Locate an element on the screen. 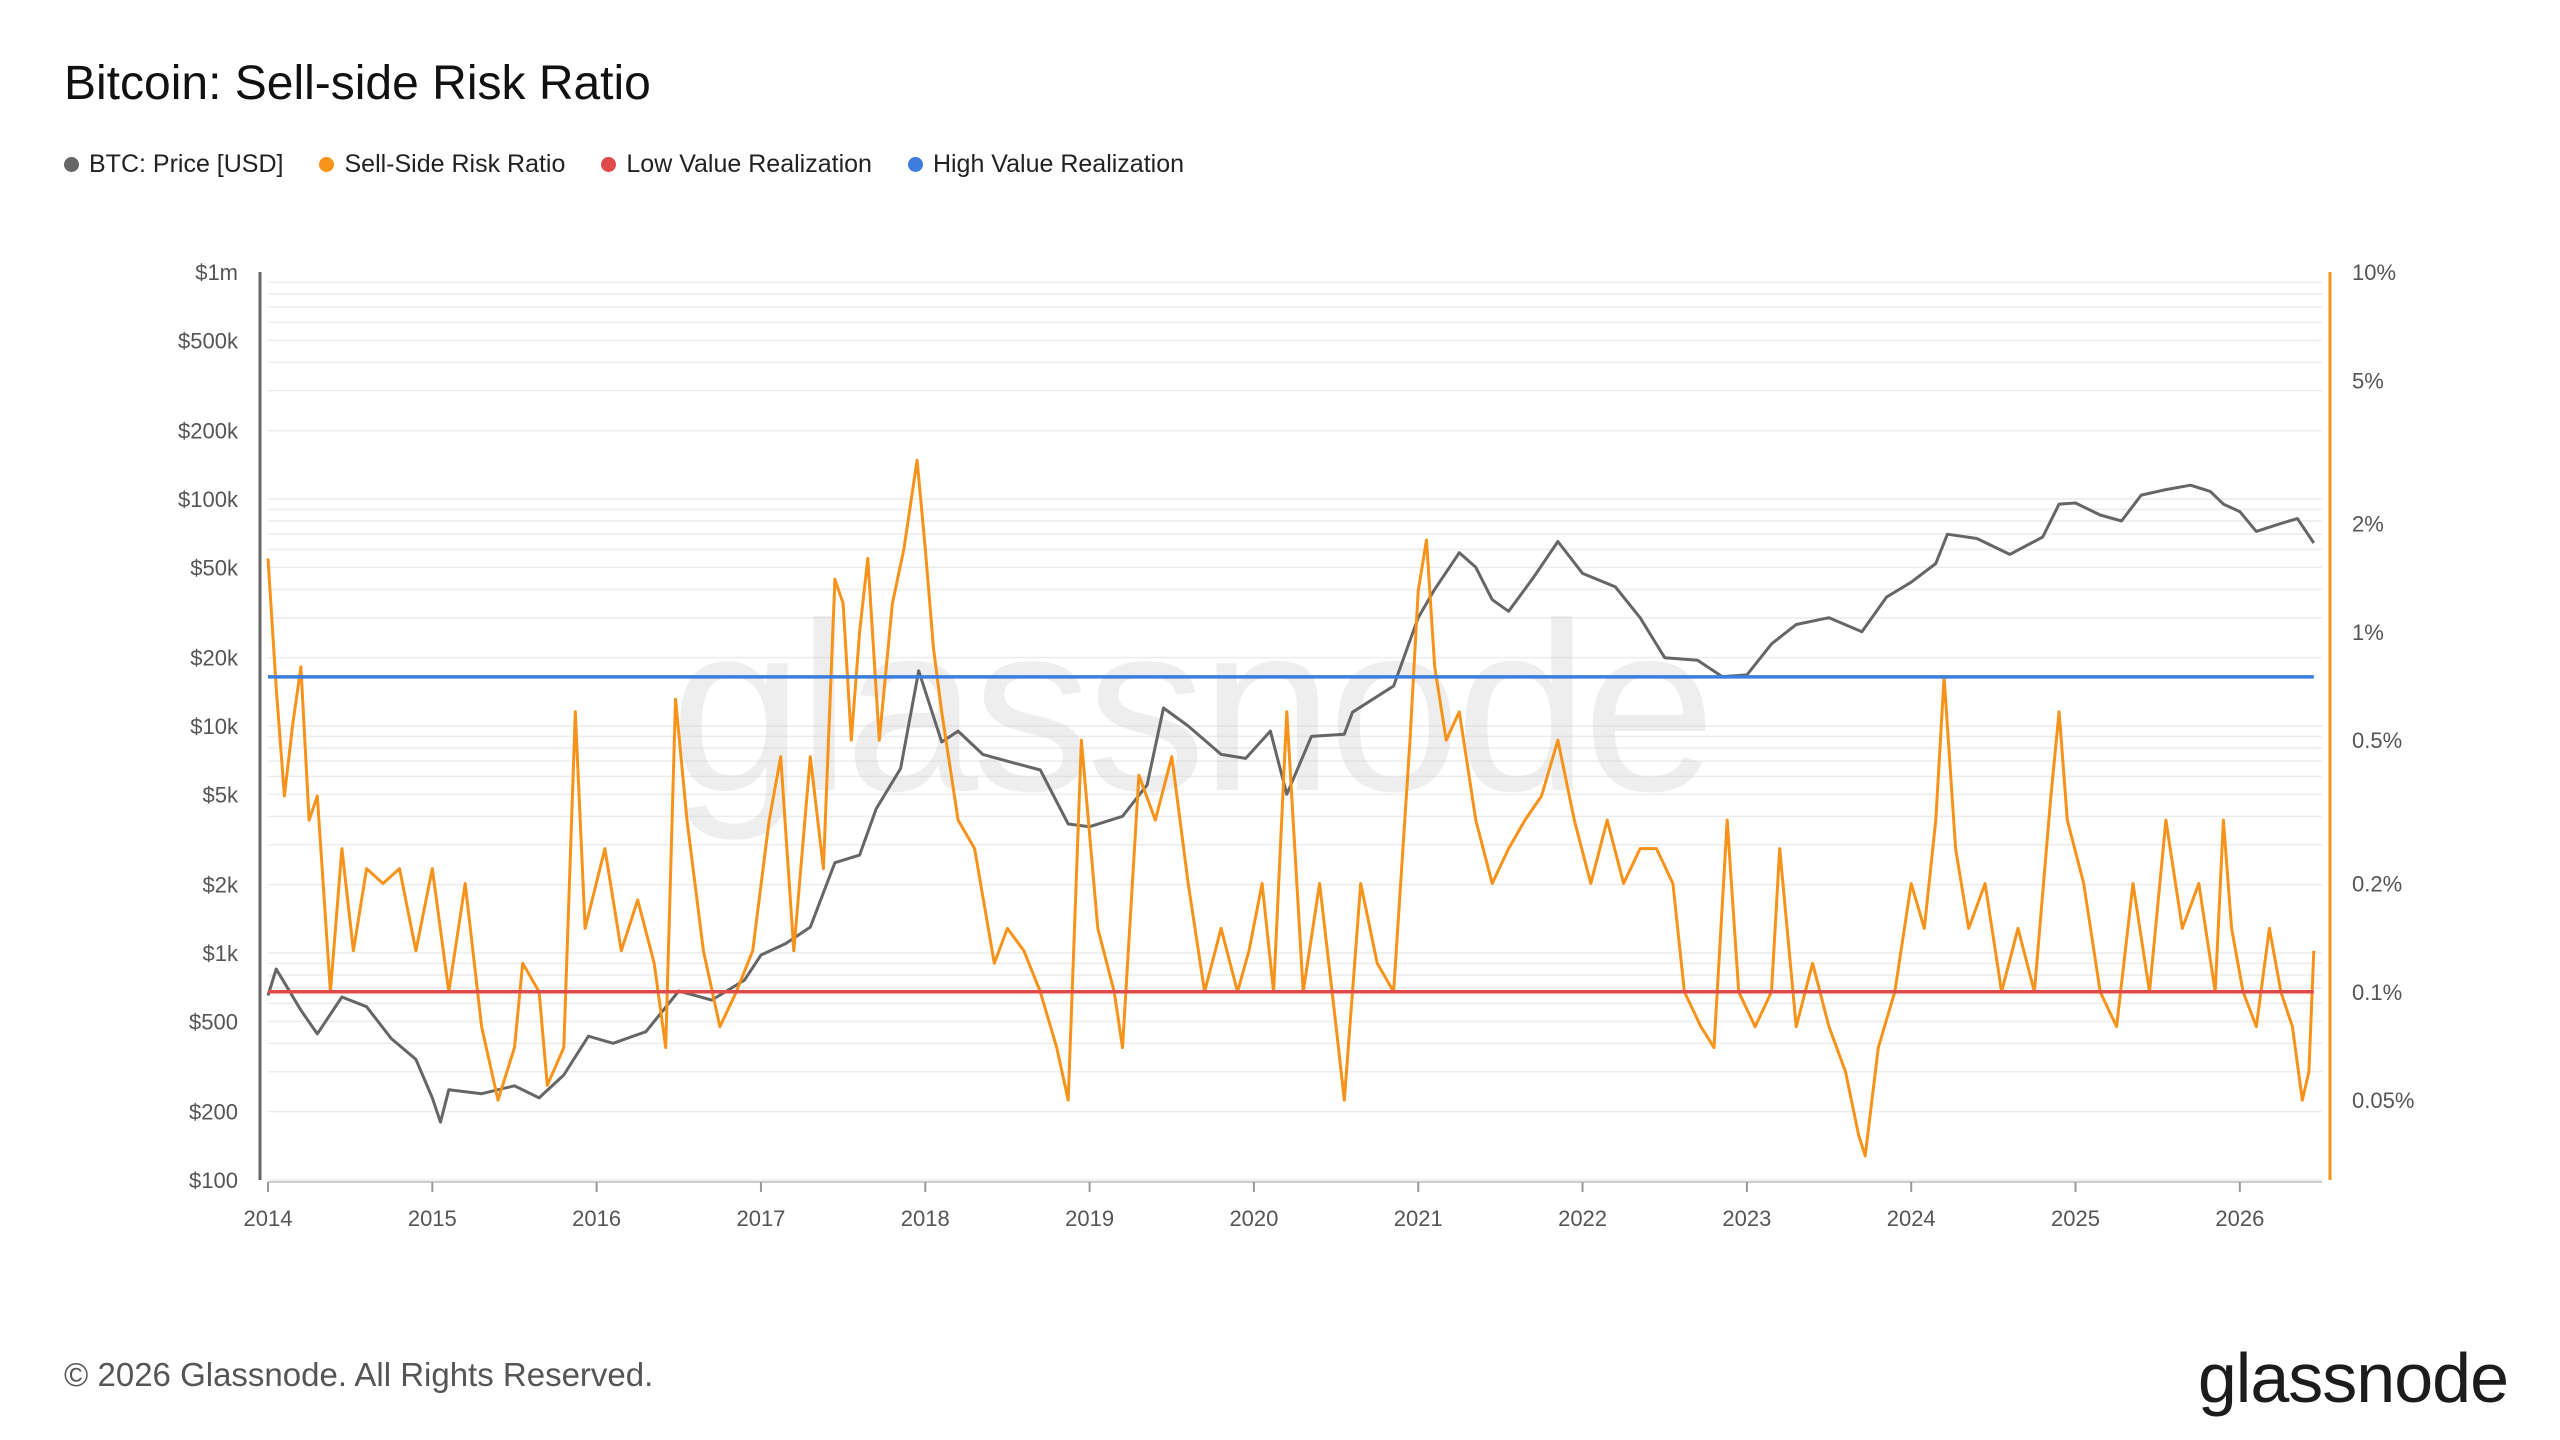 This screenshot has width=2560, height=1440. legend-item-ssr: Sell-Side Risk Ratio is located at coordinates (442, 164).